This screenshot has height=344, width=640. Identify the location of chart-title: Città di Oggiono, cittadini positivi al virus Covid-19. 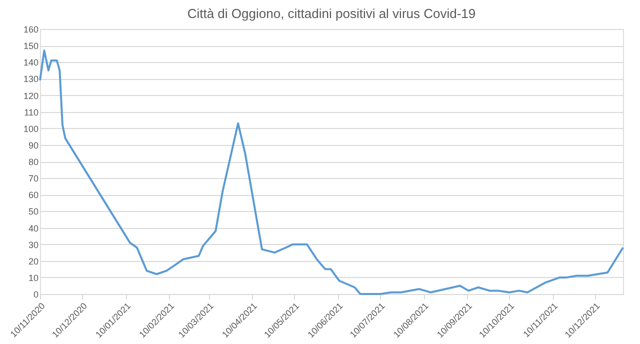
(331, 13).